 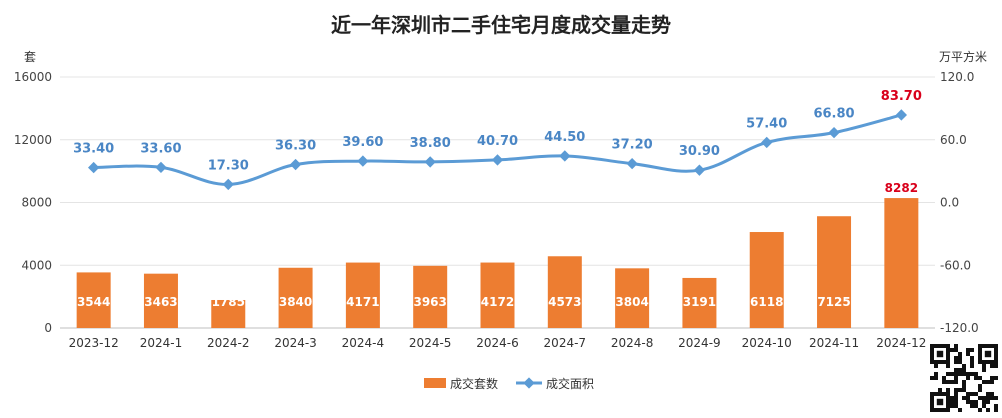 I want to click on bar-value-label: 3840, so click(x=295, y=302).